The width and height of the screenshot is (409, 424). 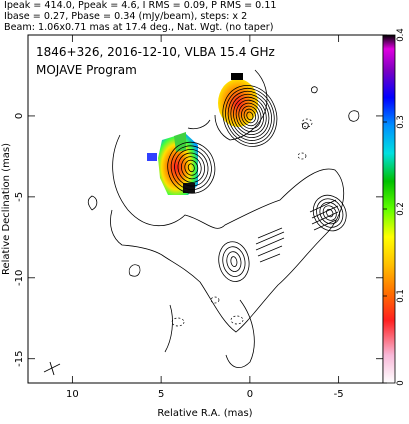 What do you see at coordinates (161, 394) in the screenshot?
I see `x-tick-label: 5` at bounding box center [161, 394].